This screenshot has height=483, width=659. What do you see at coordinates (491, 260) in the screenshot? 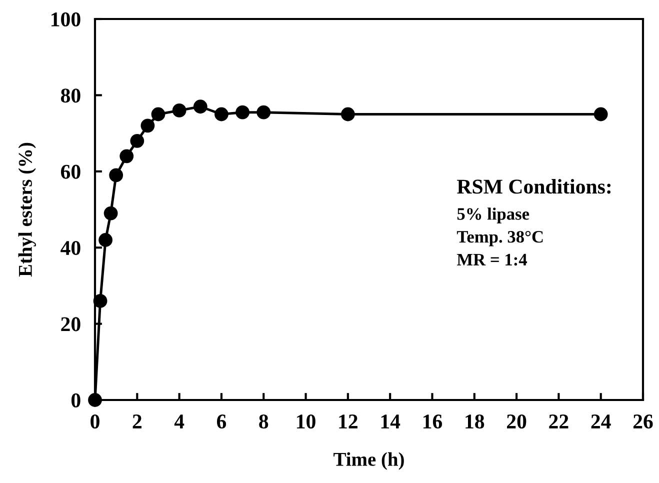
I see `annotation: MR = 1:4` at bounding box center [491, 260].